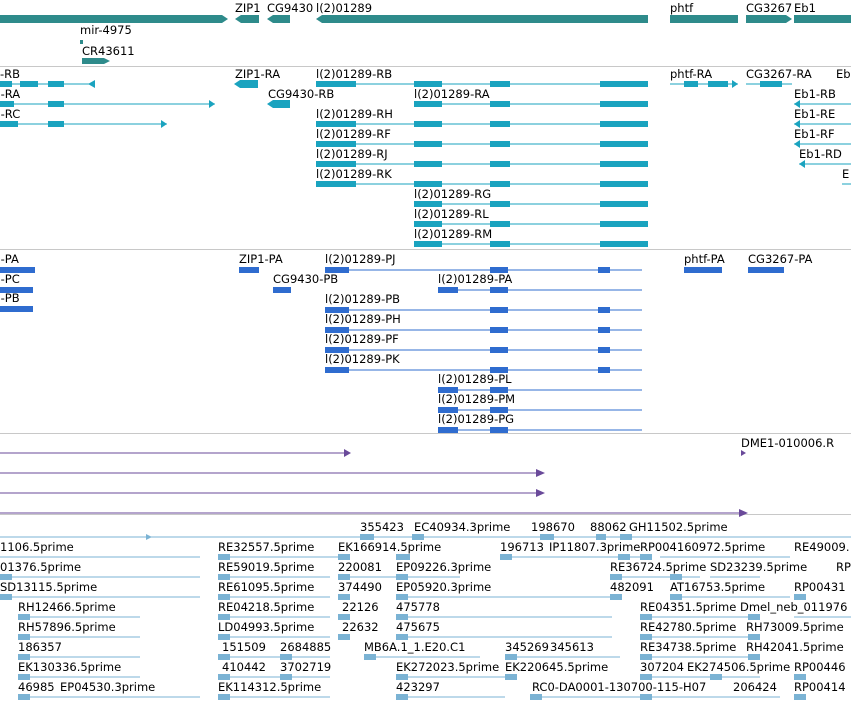 This screenshot has height=702, width=851. What do you see at coordinates (795, 647) in the screenshot?
I see `est-label: RH42041.5prime` at bounding box center [795, 647].